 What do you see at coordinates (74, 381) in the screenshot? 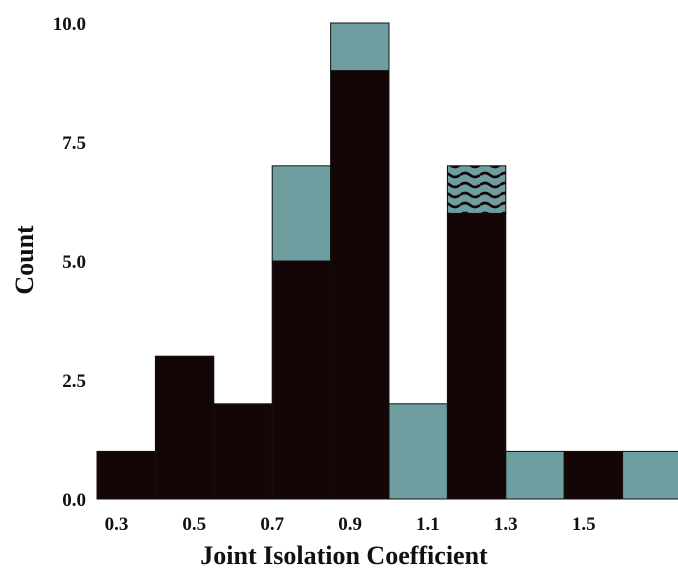
I see `y-tick-label: 2.5` at bounding box center [74, 381].